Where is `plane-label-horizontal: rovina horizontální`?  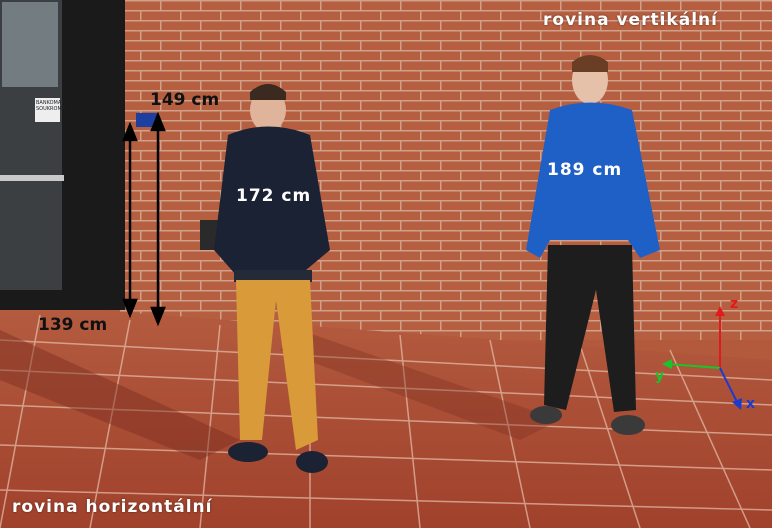
plane-label-horizontal: rovina horizontální is located at coordinates (112, 507).